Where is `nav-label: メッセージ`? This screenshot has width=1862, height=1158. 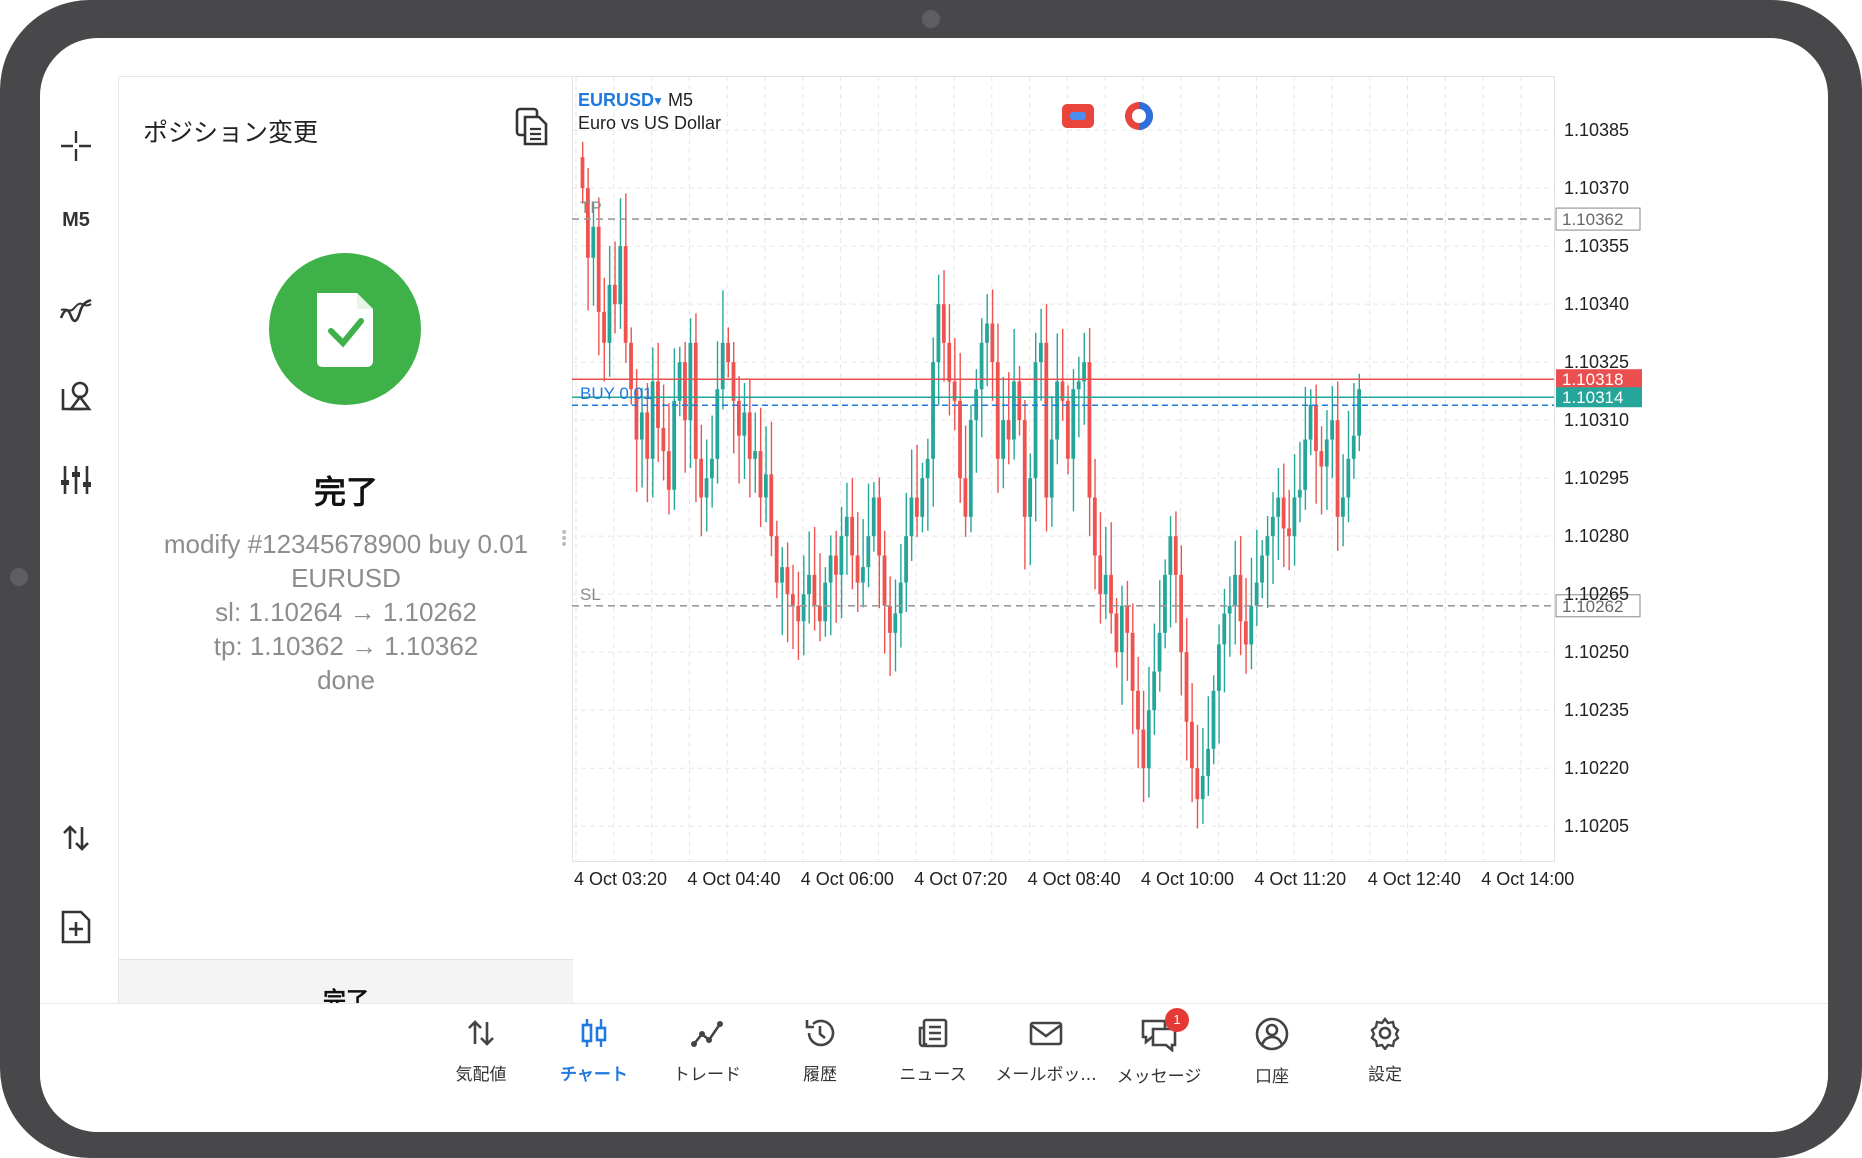 nav-label: メッセージ is located at coordinates (1159, 1077).